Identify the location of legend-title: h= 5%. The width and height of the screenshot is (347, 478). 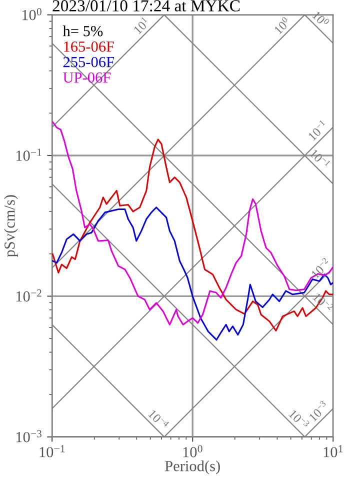
(82, 31).